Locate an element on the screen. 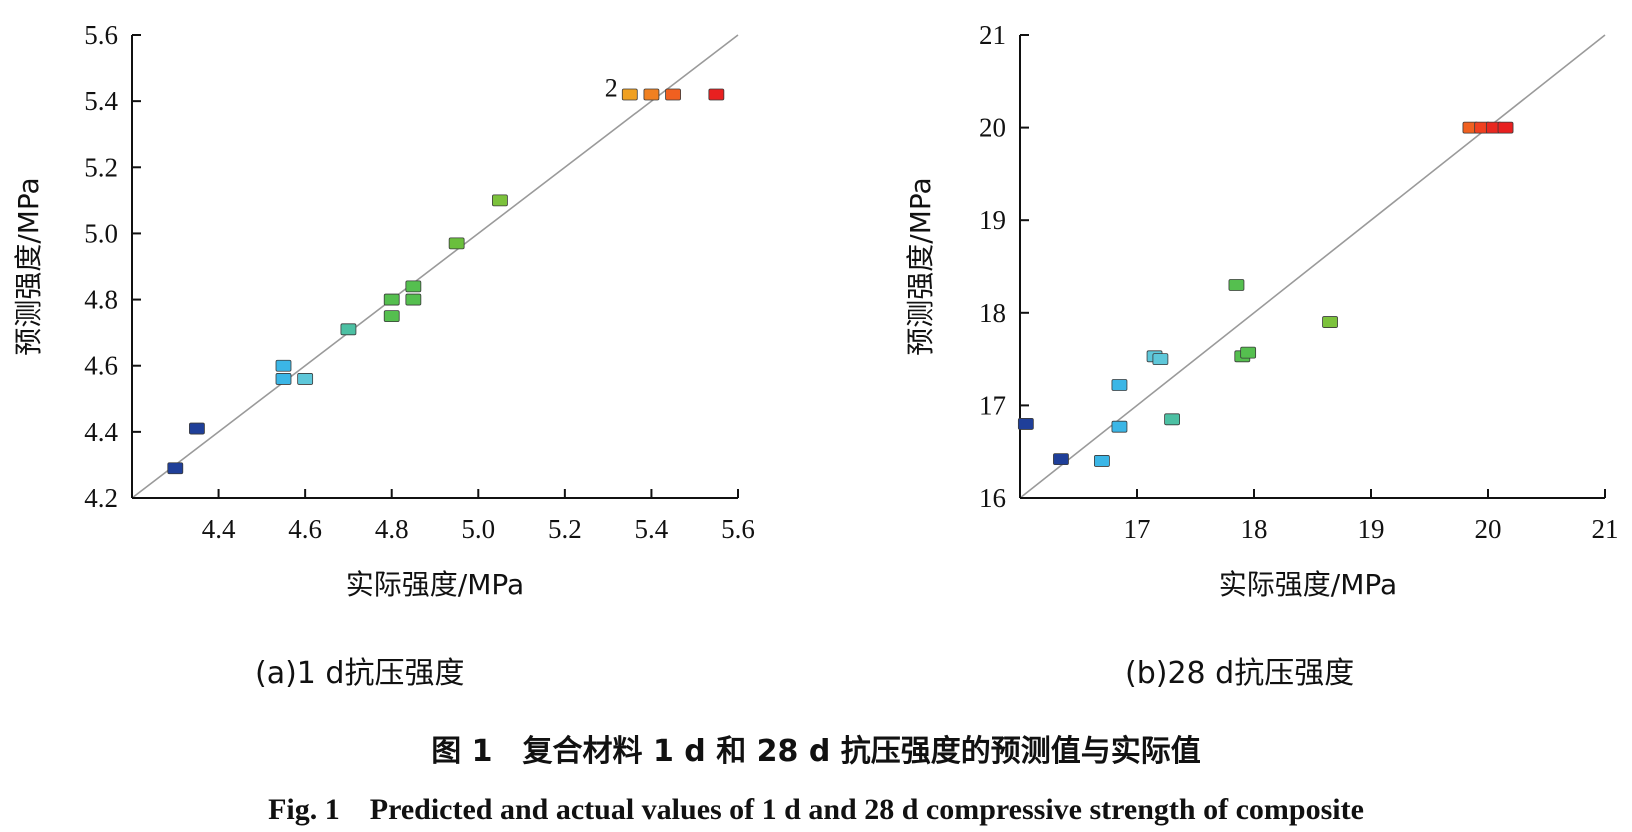 The height and width of the screenshot is (832, 1632). x-tick-label: 5.2 is located at coordinates (565, 529).